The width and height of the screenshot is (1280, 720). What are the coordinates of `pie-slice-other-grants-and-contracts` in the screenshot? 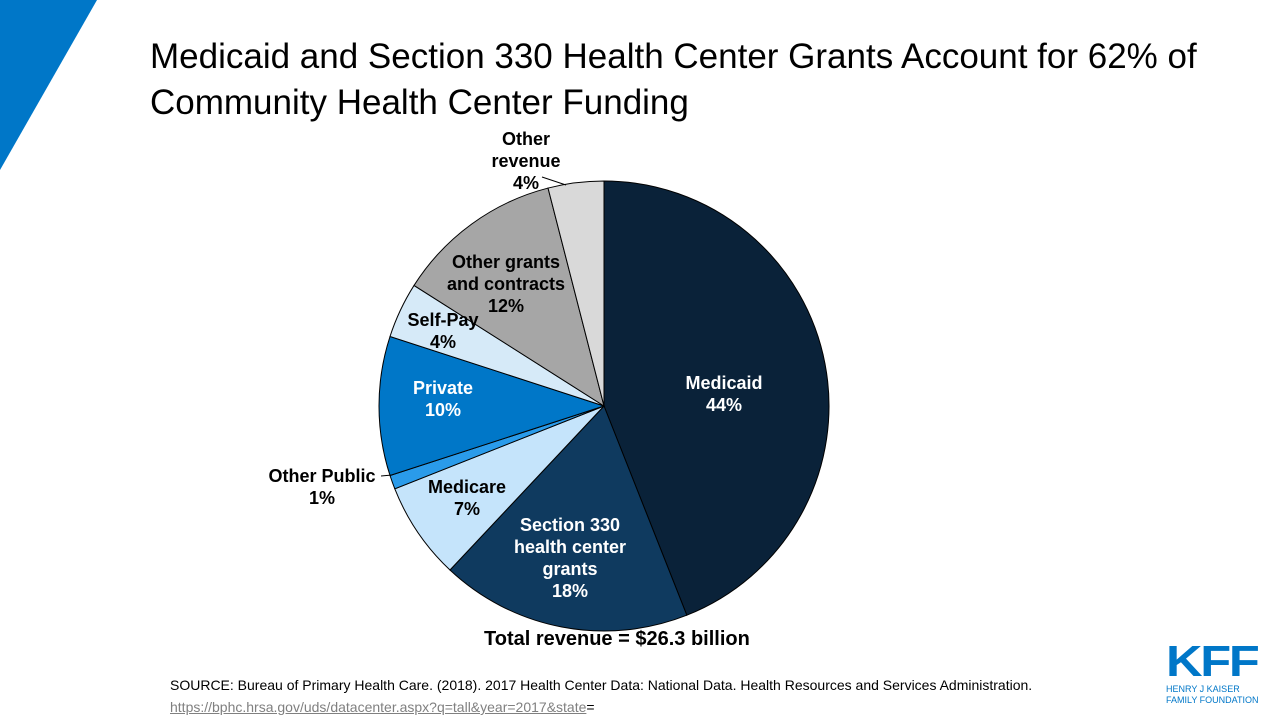 It's located at (509, 297).